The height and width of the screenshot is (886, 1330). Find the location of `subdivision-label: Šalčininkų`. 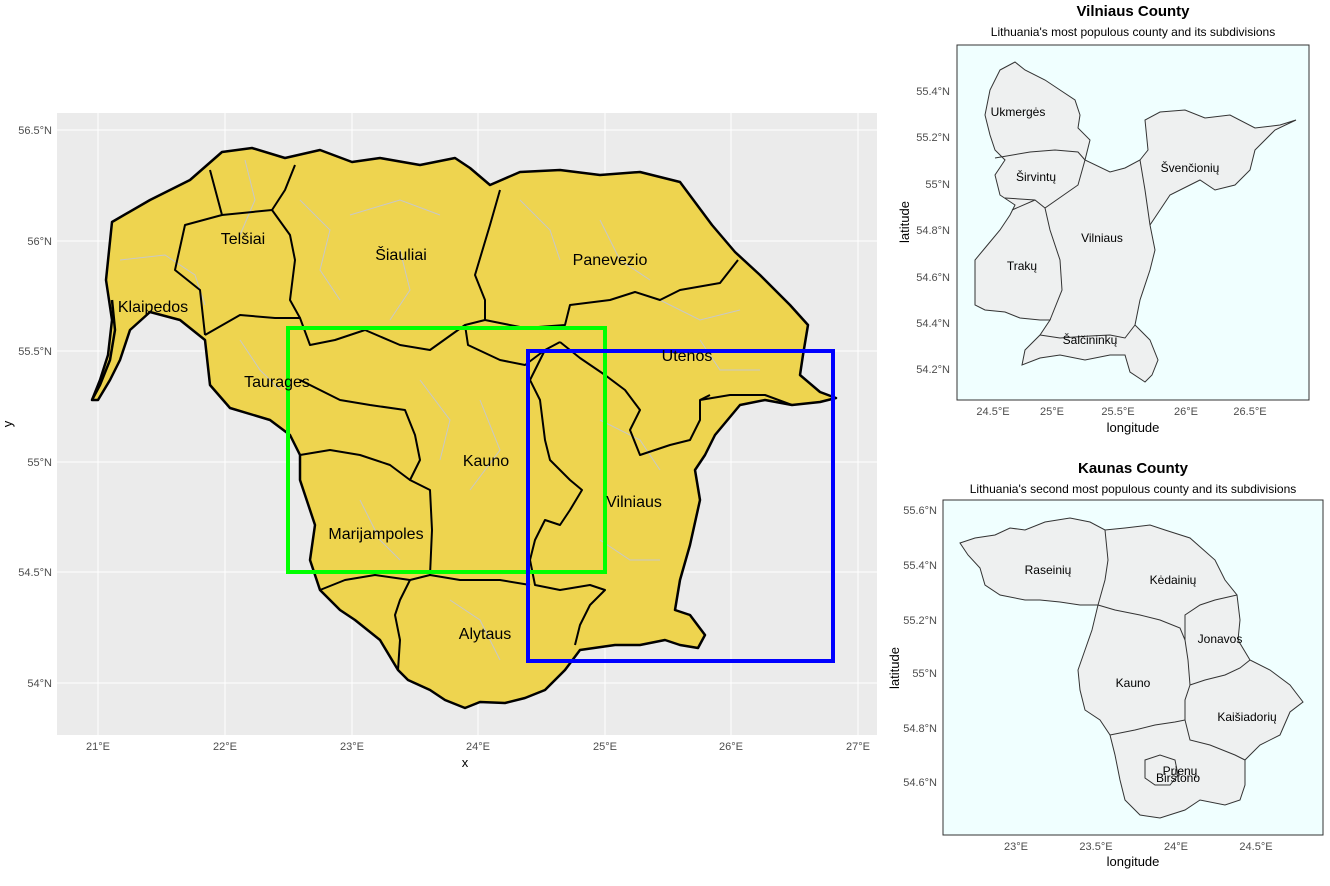

subdivision-label: Šalčininkų is located at coordinates (1090, 339).